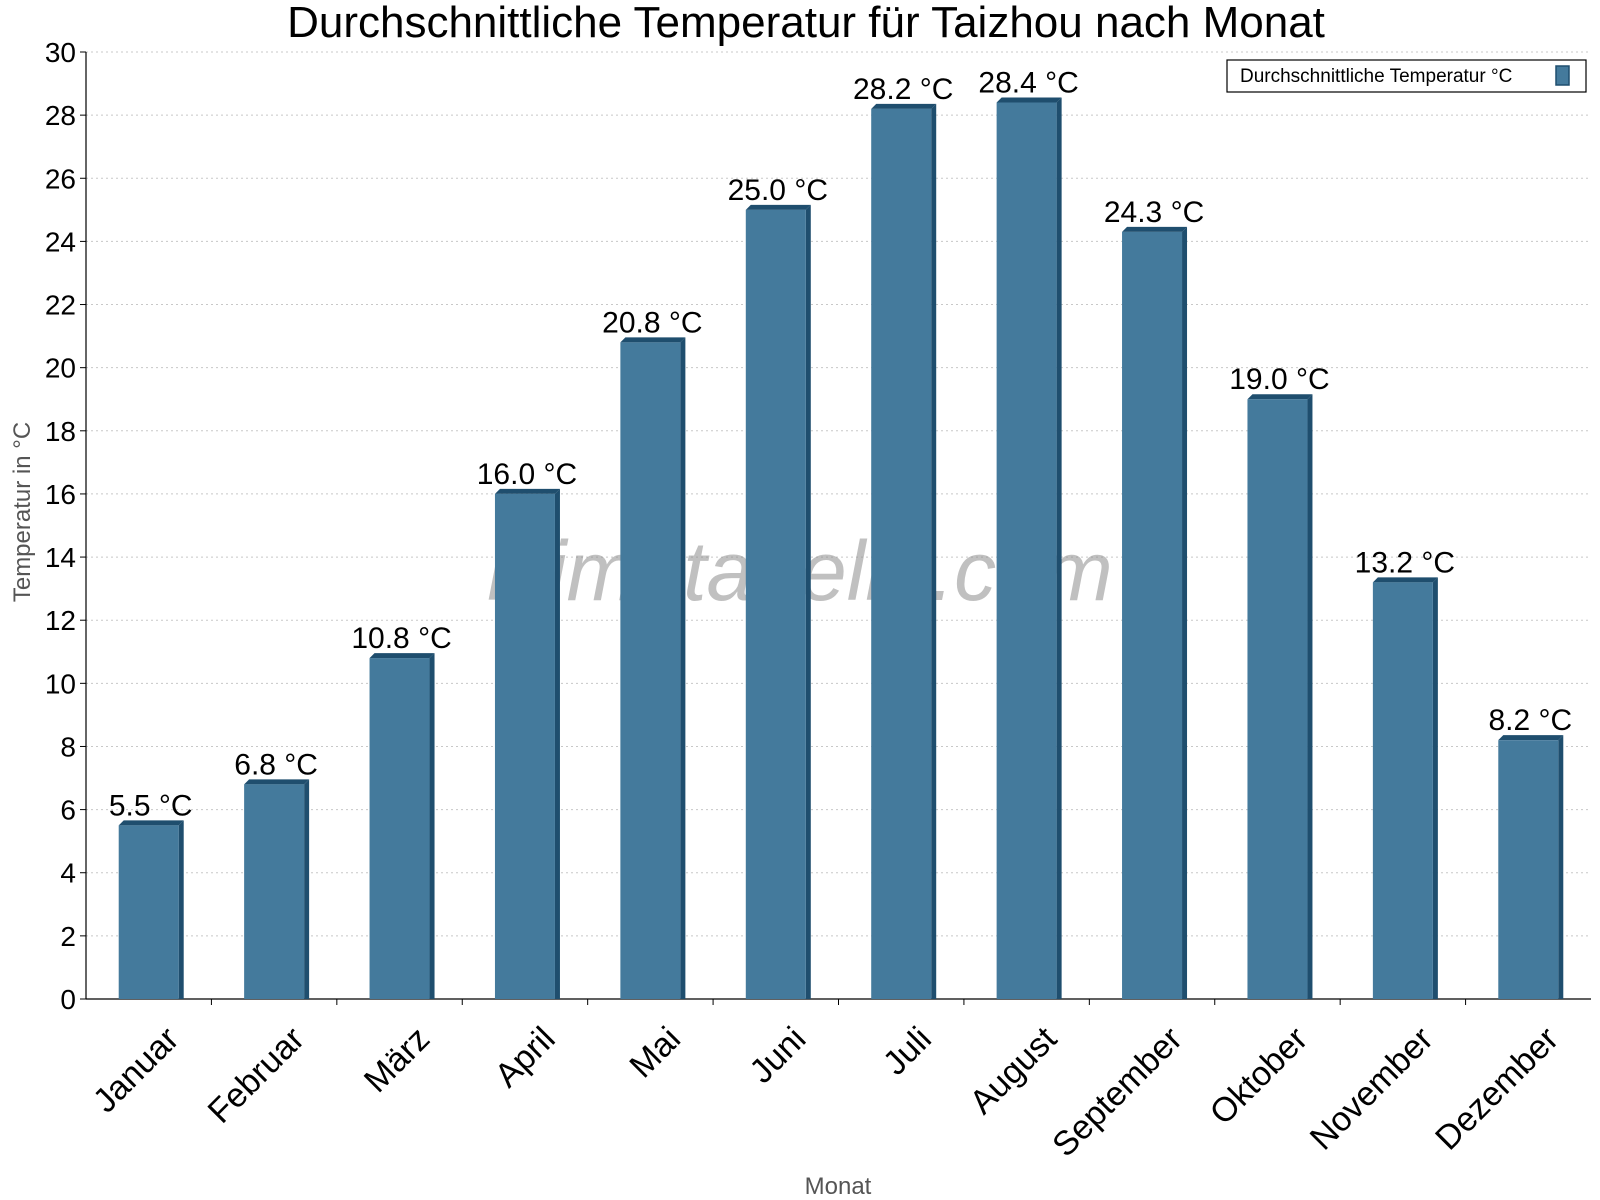 This screenshot has width=1600, height=1200. Describe the element at coordinates (1117, 1092) in the screenshot. I see `x-tick-label: September` at that location.